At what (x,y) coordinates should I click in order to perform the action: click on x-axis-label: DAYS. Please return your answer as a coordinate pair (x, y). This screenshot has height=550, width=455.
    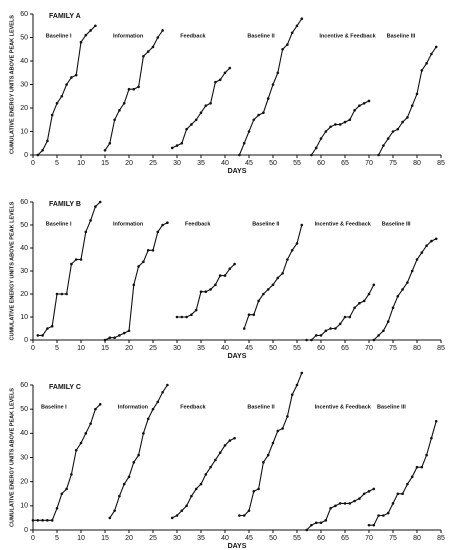
    Looking at the image, I should click on (237, 356).